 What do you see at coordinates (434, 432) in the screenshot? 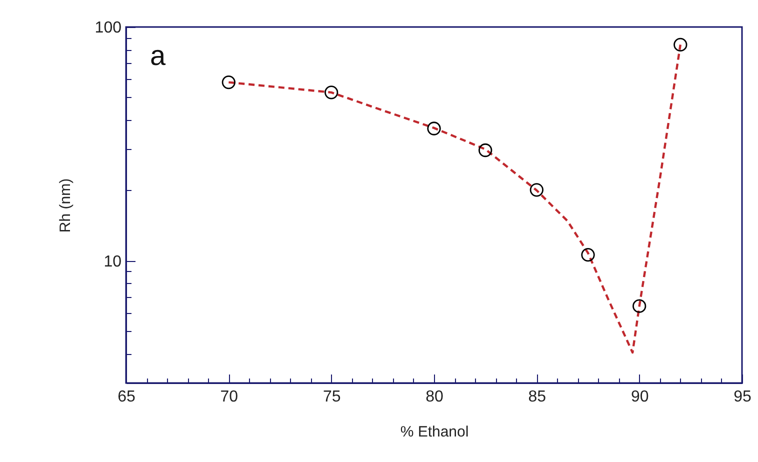
I see `x-axis-title: % Ethanol` at bounding box center [434, 432].